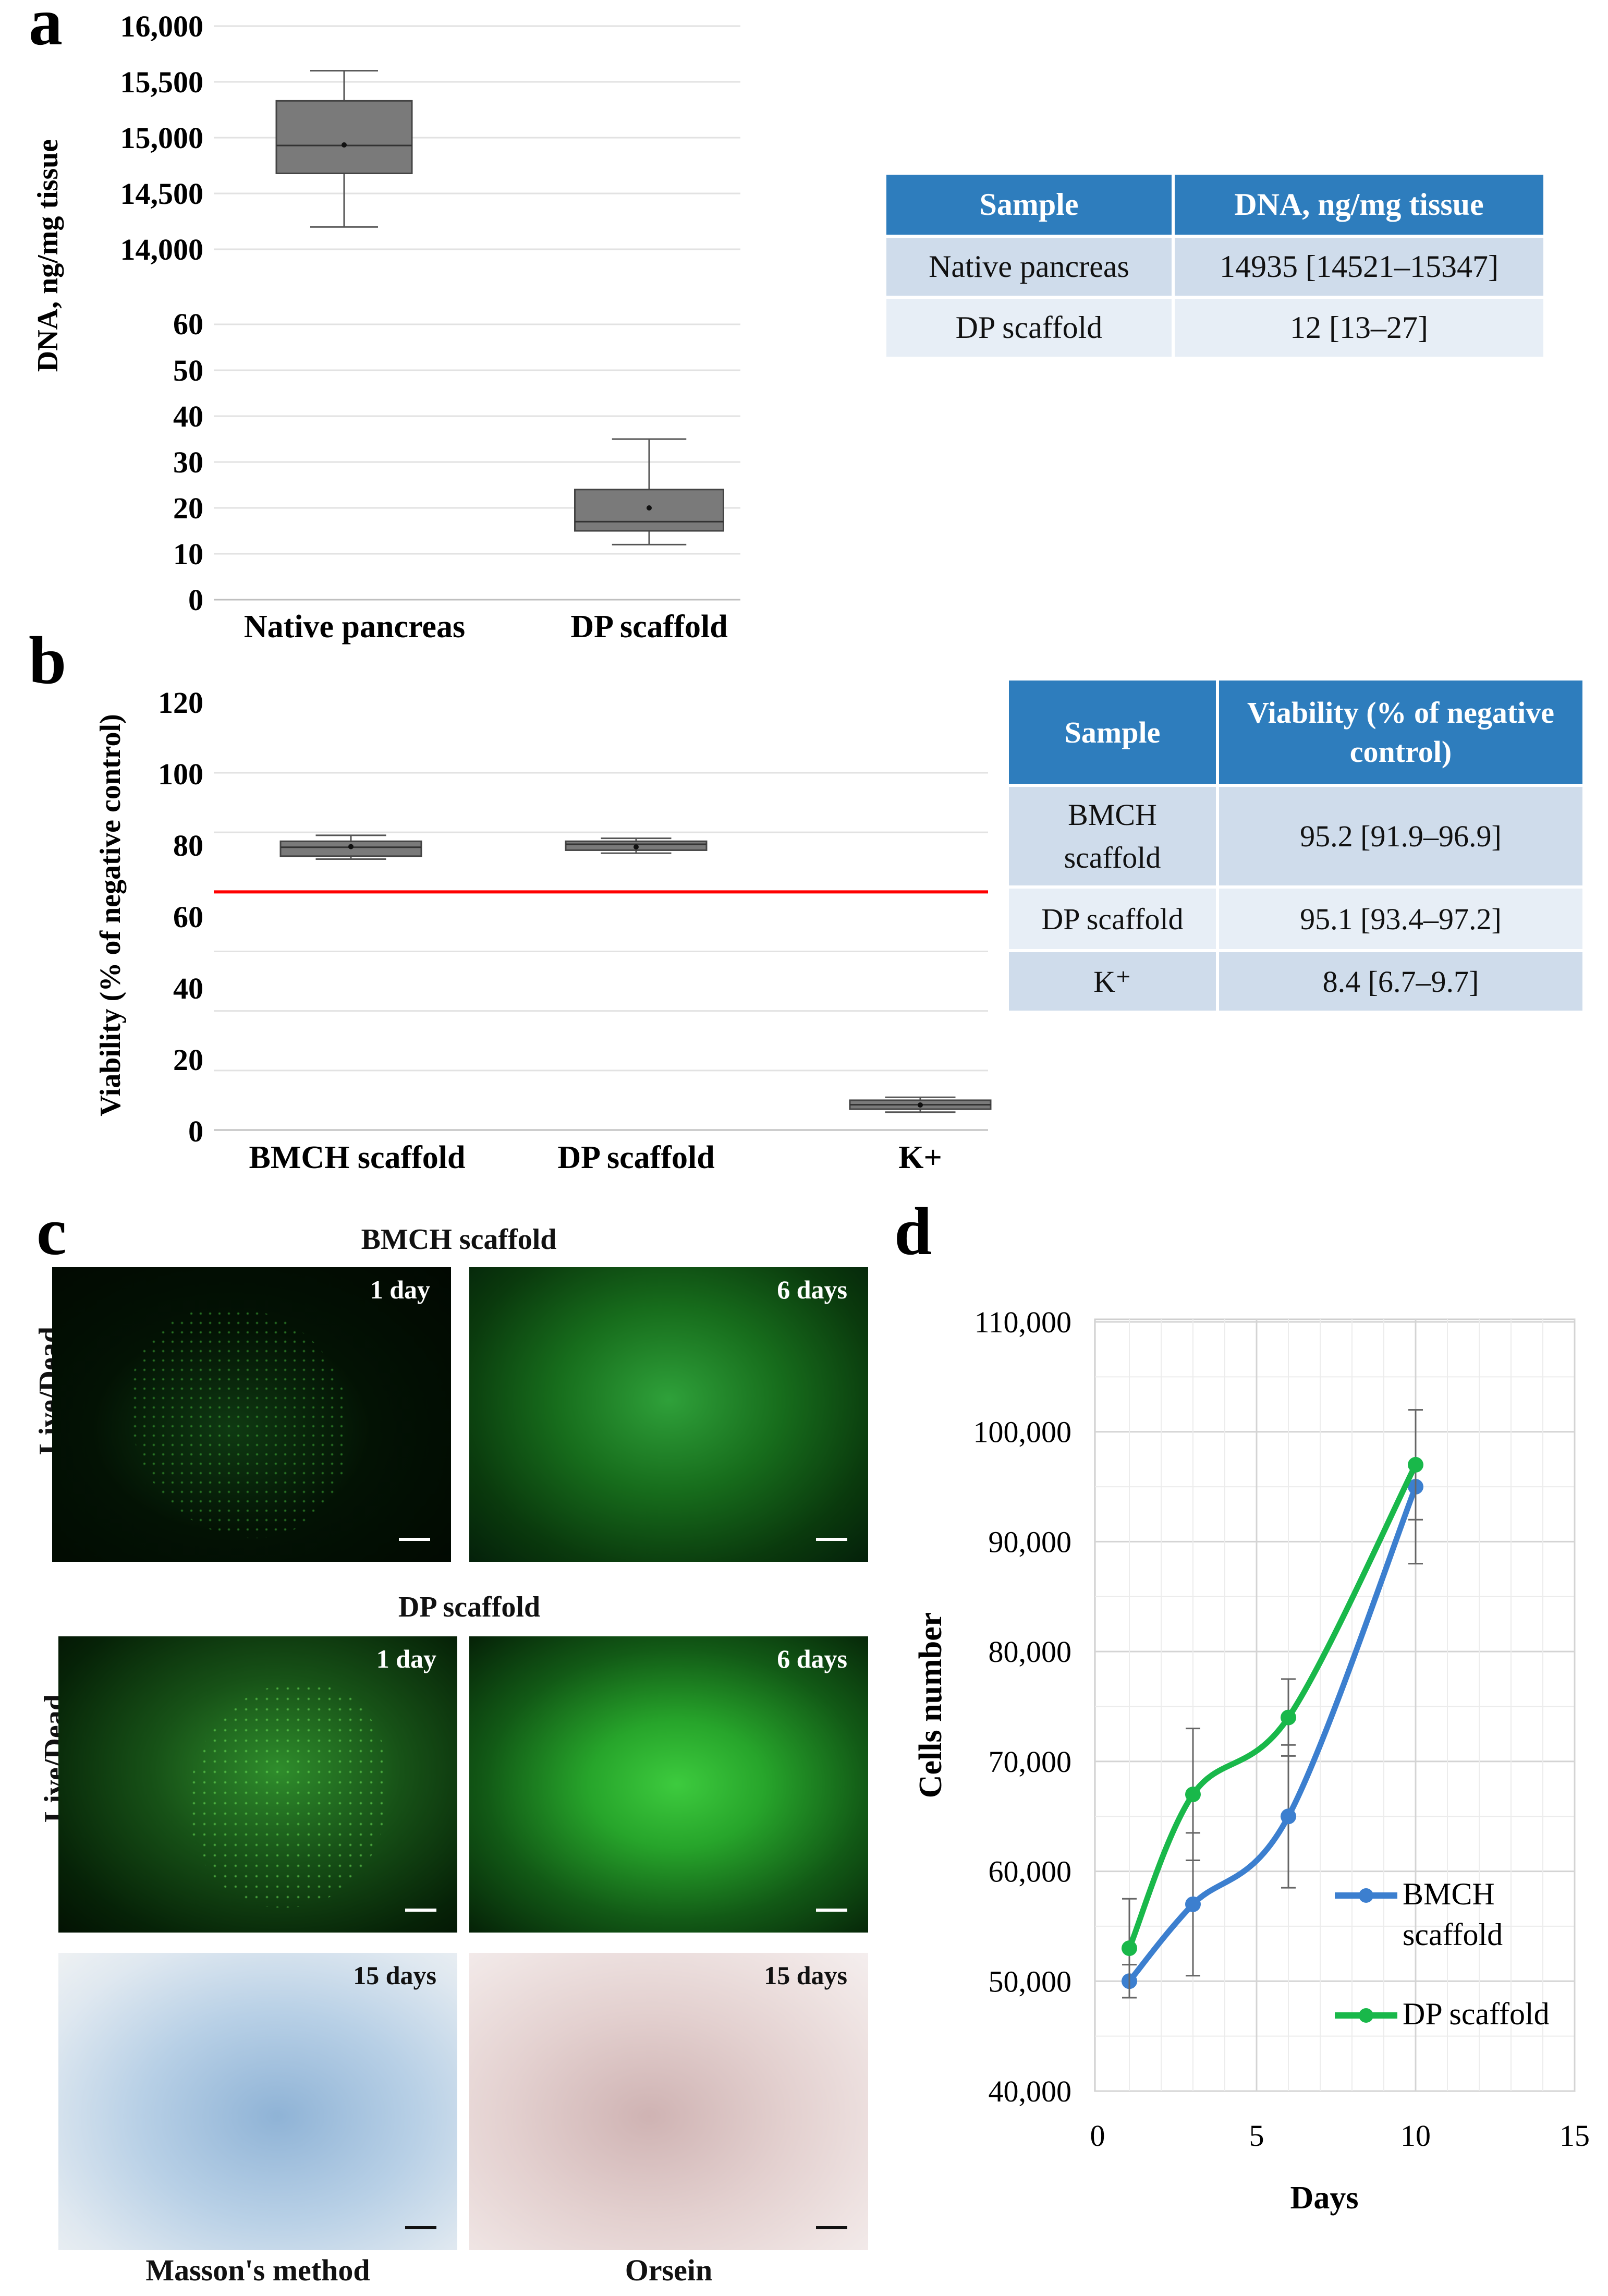  Describe the element at coordinates (162, 249) in the screenshot. I see `y-tick-label: 14,000` at that location.